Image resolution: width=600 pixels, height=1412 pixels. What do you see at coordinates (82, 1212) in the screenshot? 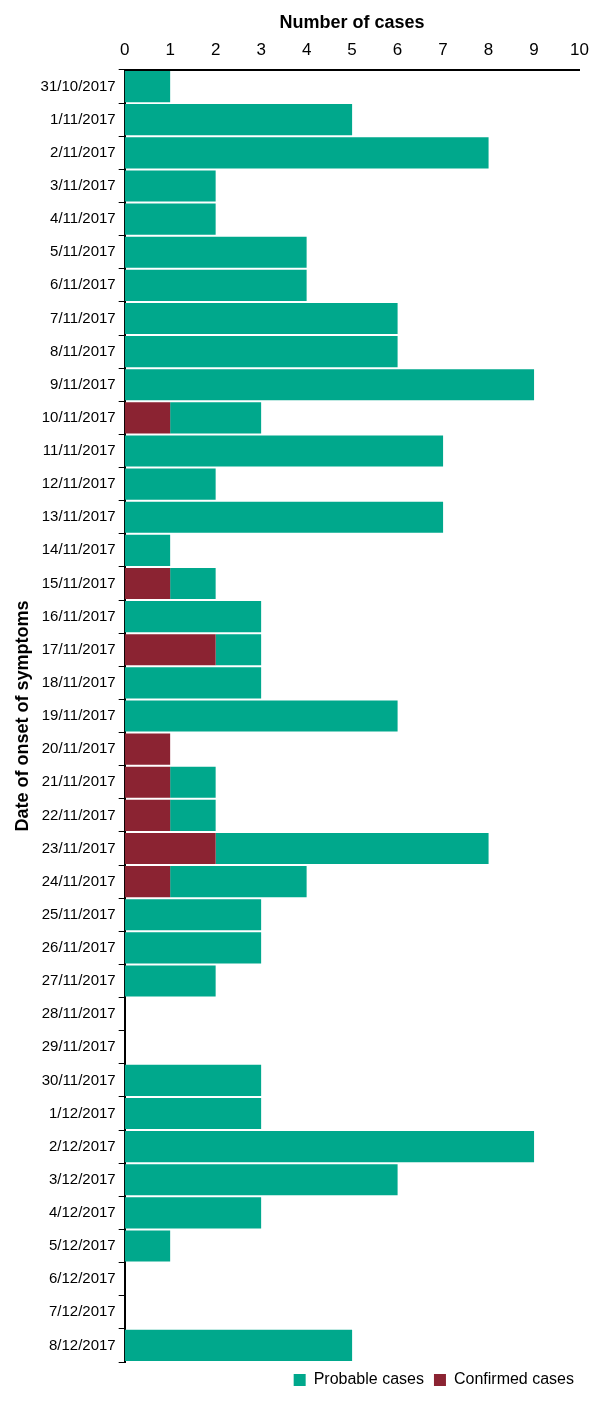
I see `y-tick-label: 4/12/2017` at bounding box center [82, 1212].